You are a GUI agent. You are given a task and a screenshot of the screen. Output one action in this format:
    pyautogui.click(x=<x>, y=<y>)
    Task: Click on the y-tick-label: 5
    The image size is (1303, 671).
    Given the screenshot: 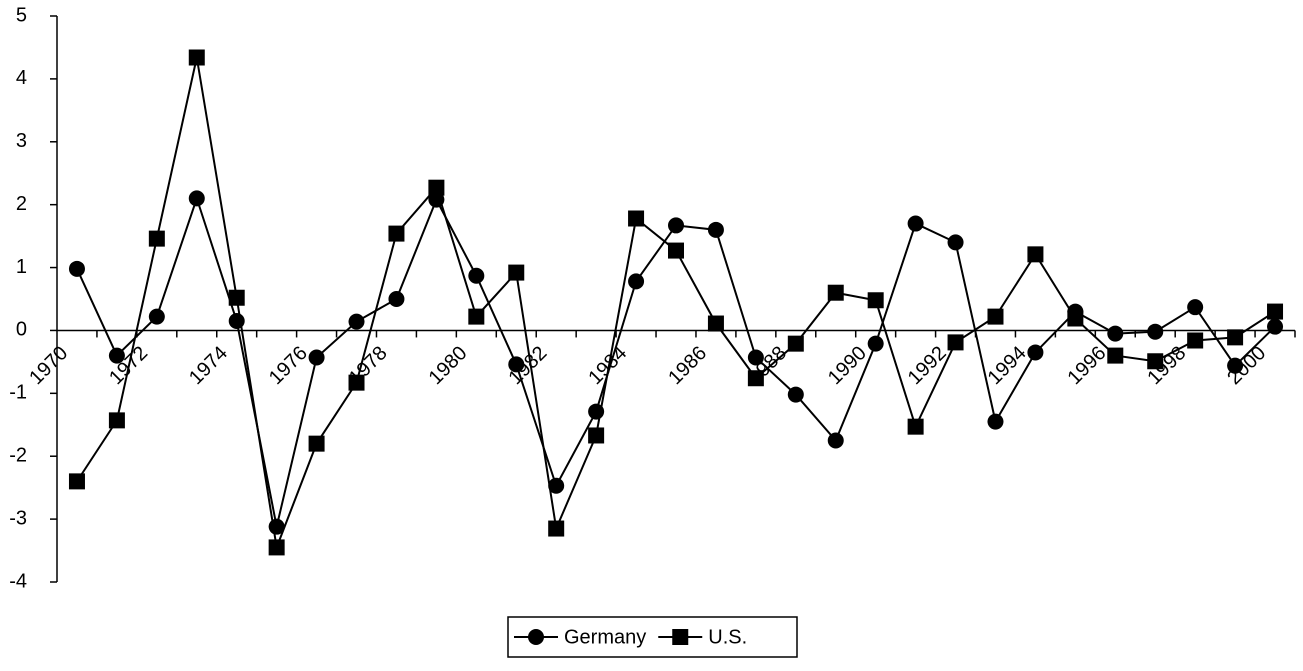 What is the action you would take?
    pyautogui.click(x=21, y=15)
    